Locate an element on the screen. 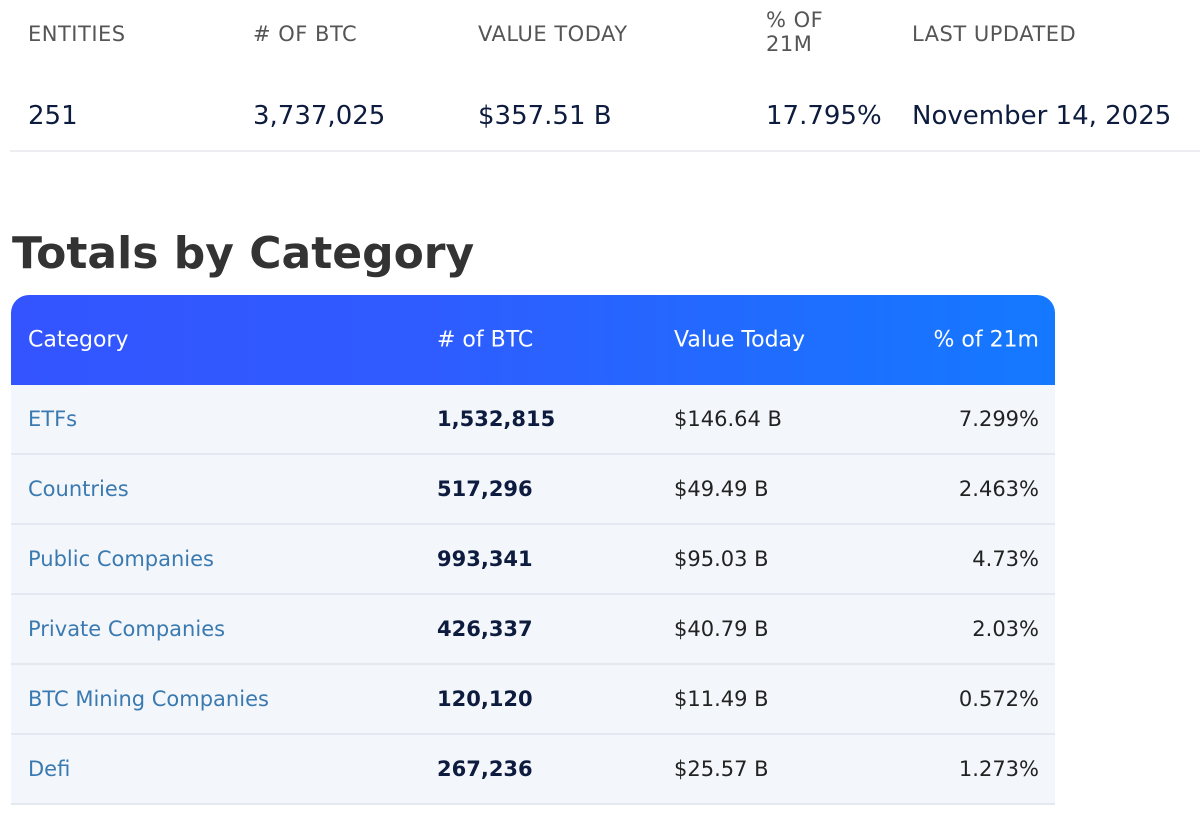  table-row: Defi 267,236 $25.57 B 1.273% is located at coordinates (533, 770).